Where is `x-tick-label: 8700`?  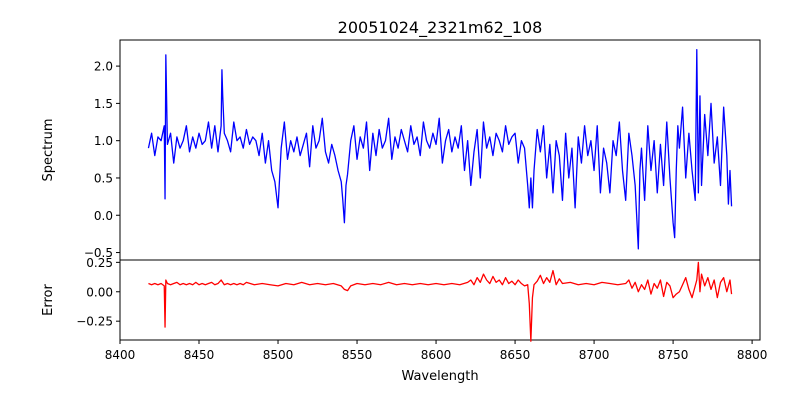
x-tick-label: 8700 is located at coordinates (594, 355).